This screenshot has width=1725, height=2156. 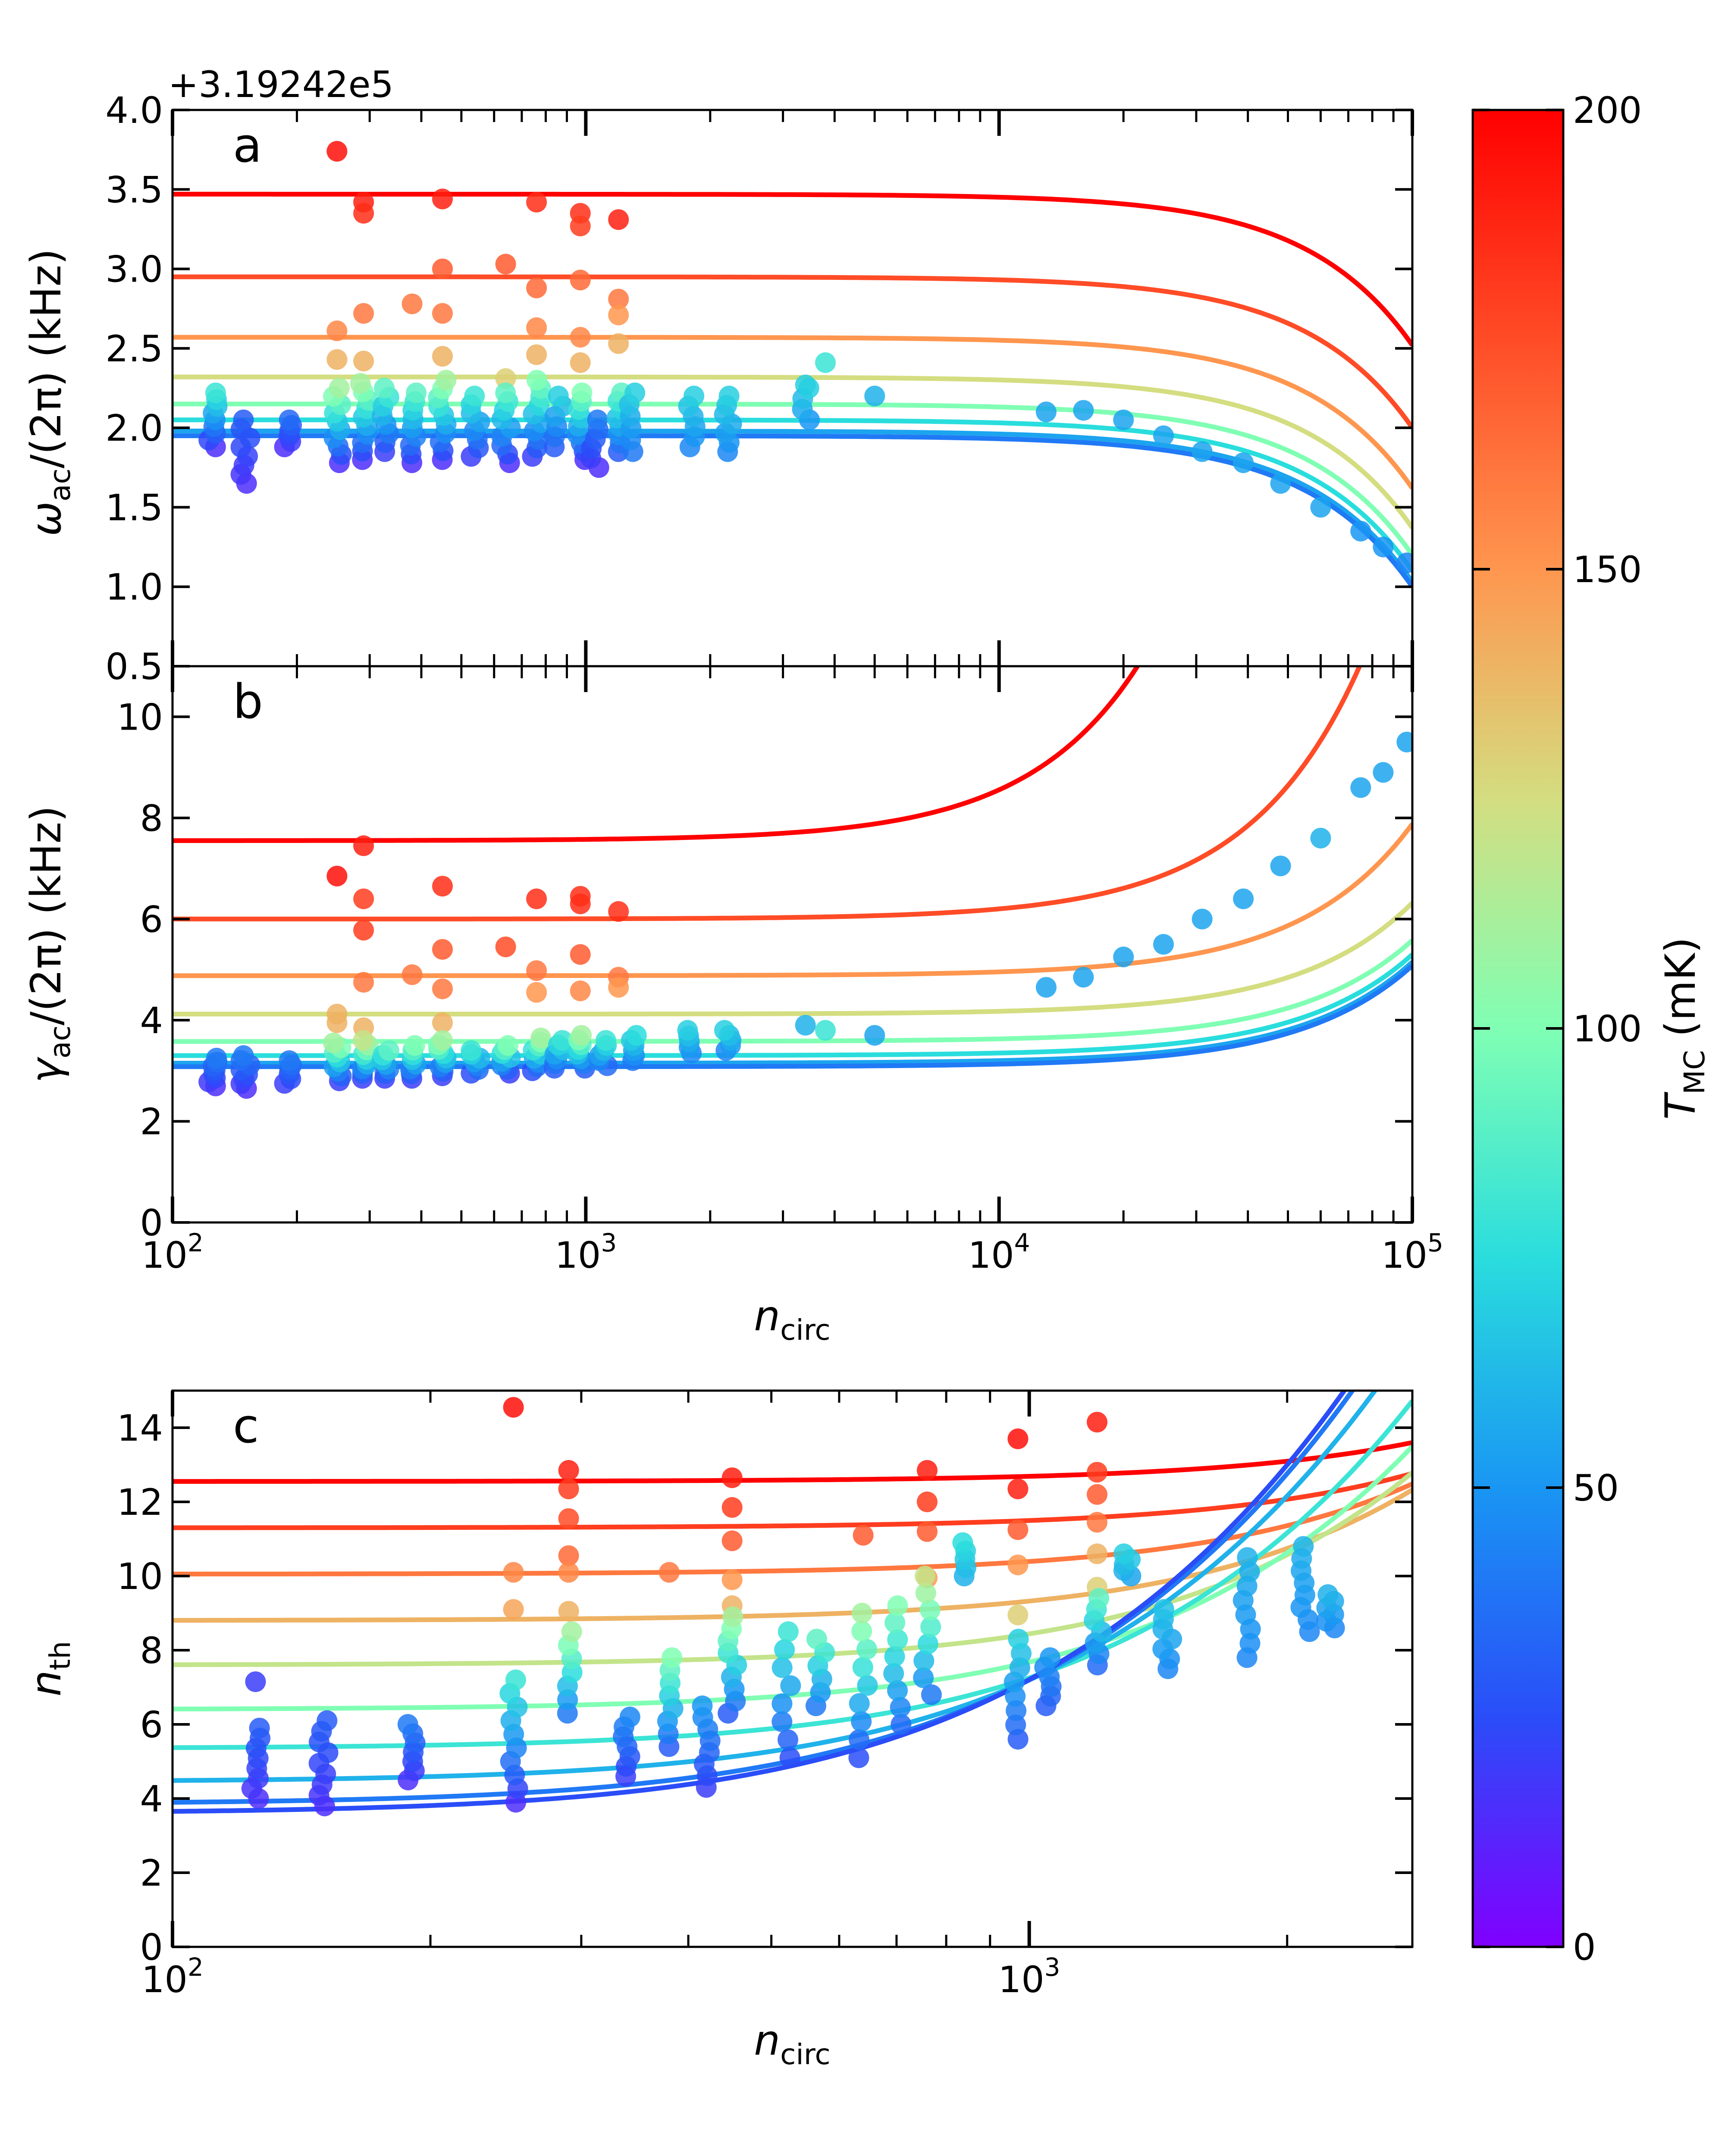 I want to click on panel-a-ylabel: ωac/(2π) (kHz), so click(x=49, y=392).